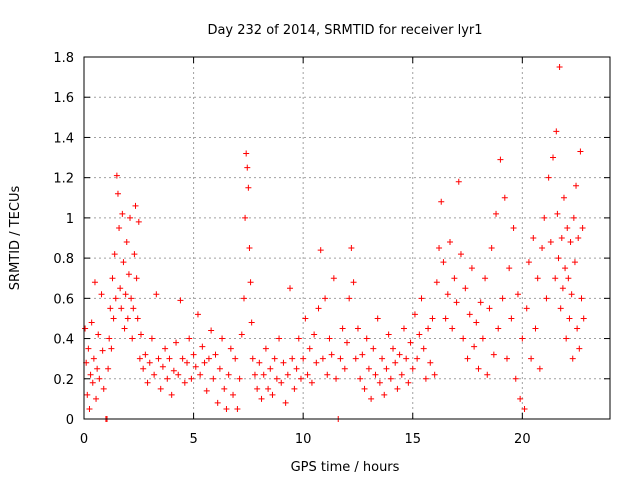  What do you see at coordinates (305, 439) in the screenshot?
I see `x-tick-labels: 0 5 10 15 20` at bounding box center [305, 439].